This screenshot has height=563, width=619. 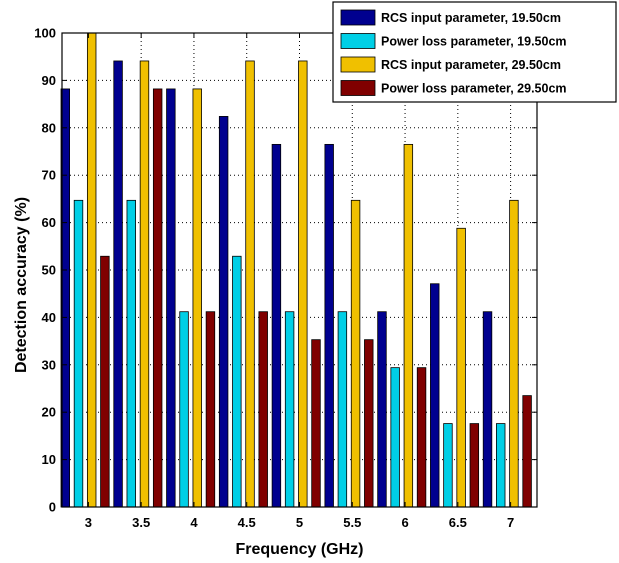 I want to click on y-tick-label: 90, so click(x=49, y=80).